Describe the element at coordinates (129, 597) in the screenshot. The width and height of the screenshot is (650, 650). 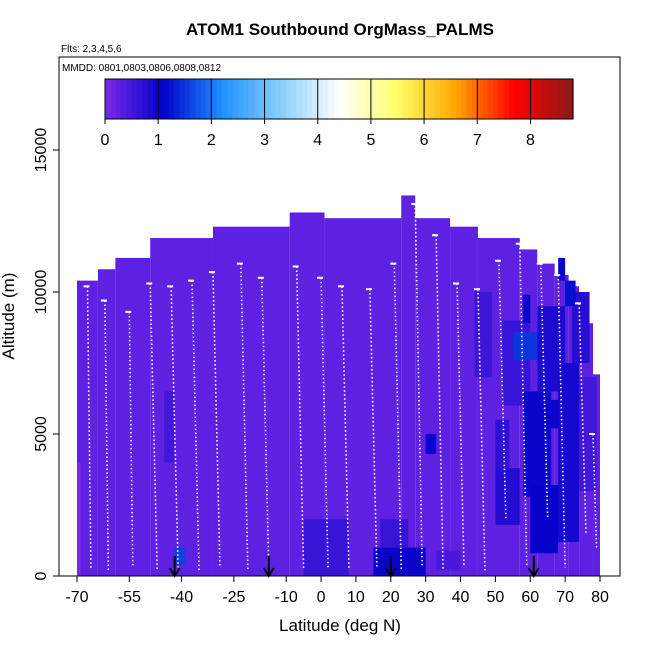
I see `x-tick-label: -55` at that location.